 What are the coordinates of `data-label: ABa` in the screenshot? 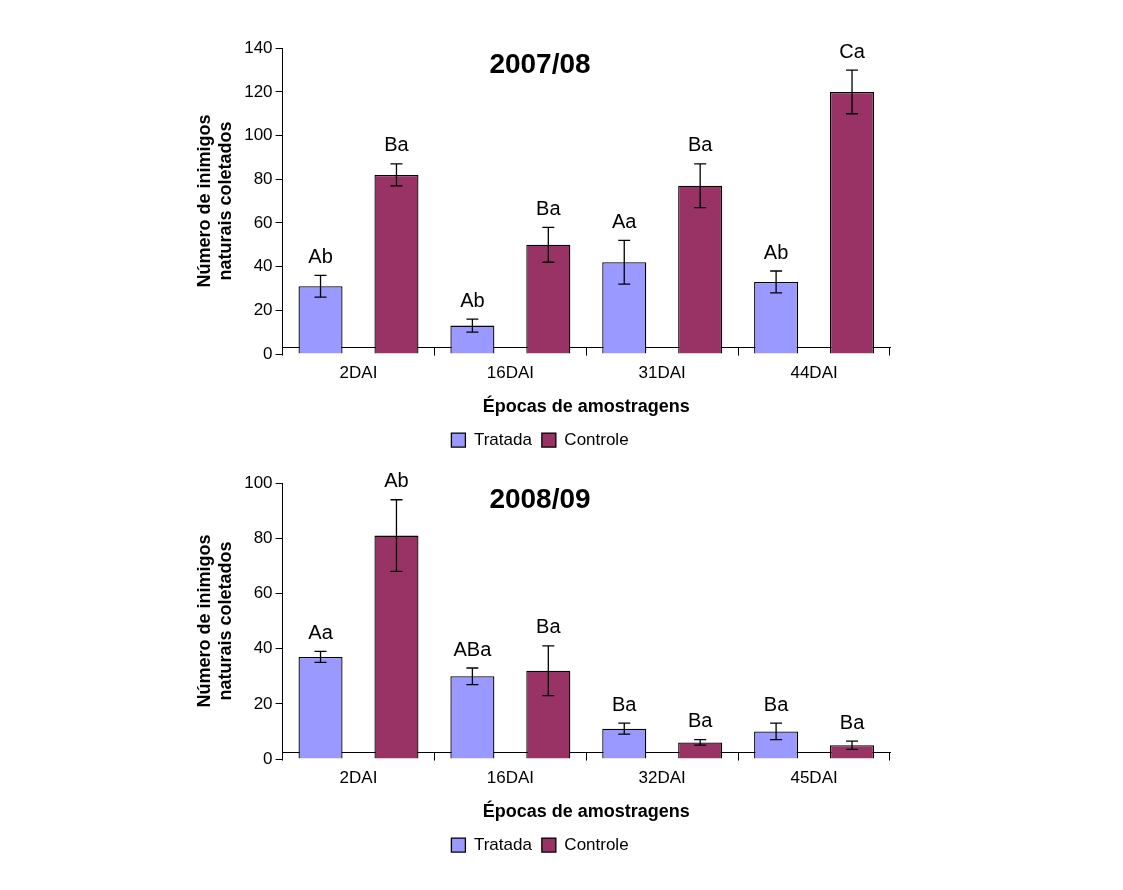 It's located at (473, 648).